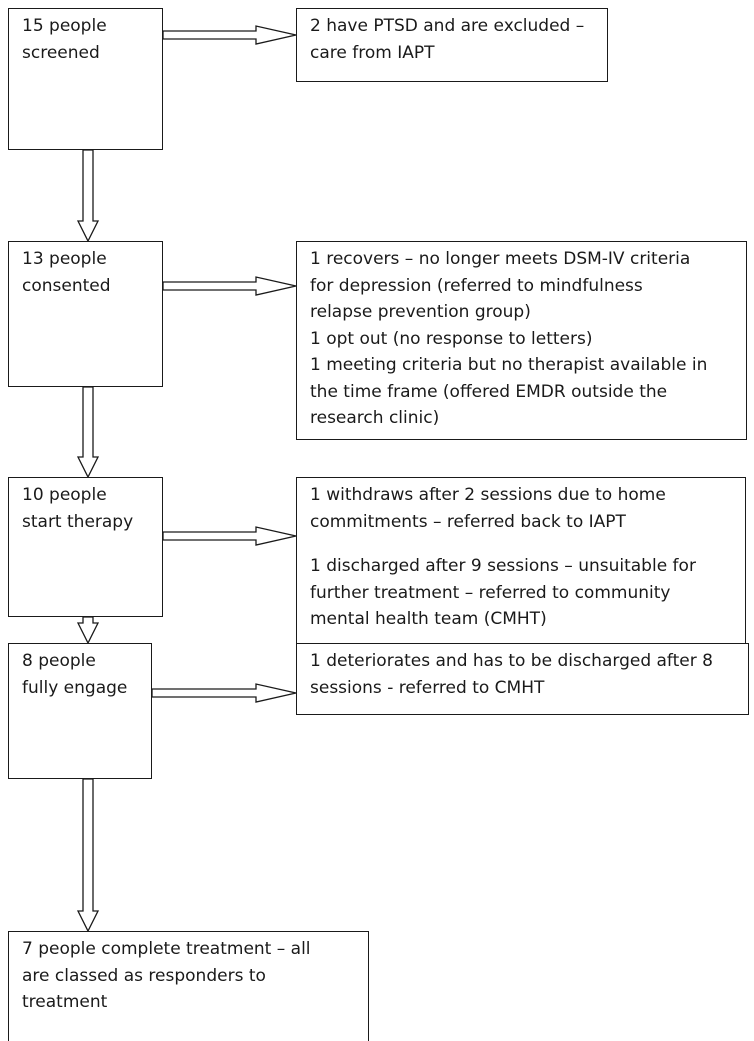  I want to click on box-text: 15 people, so click(64, 26).